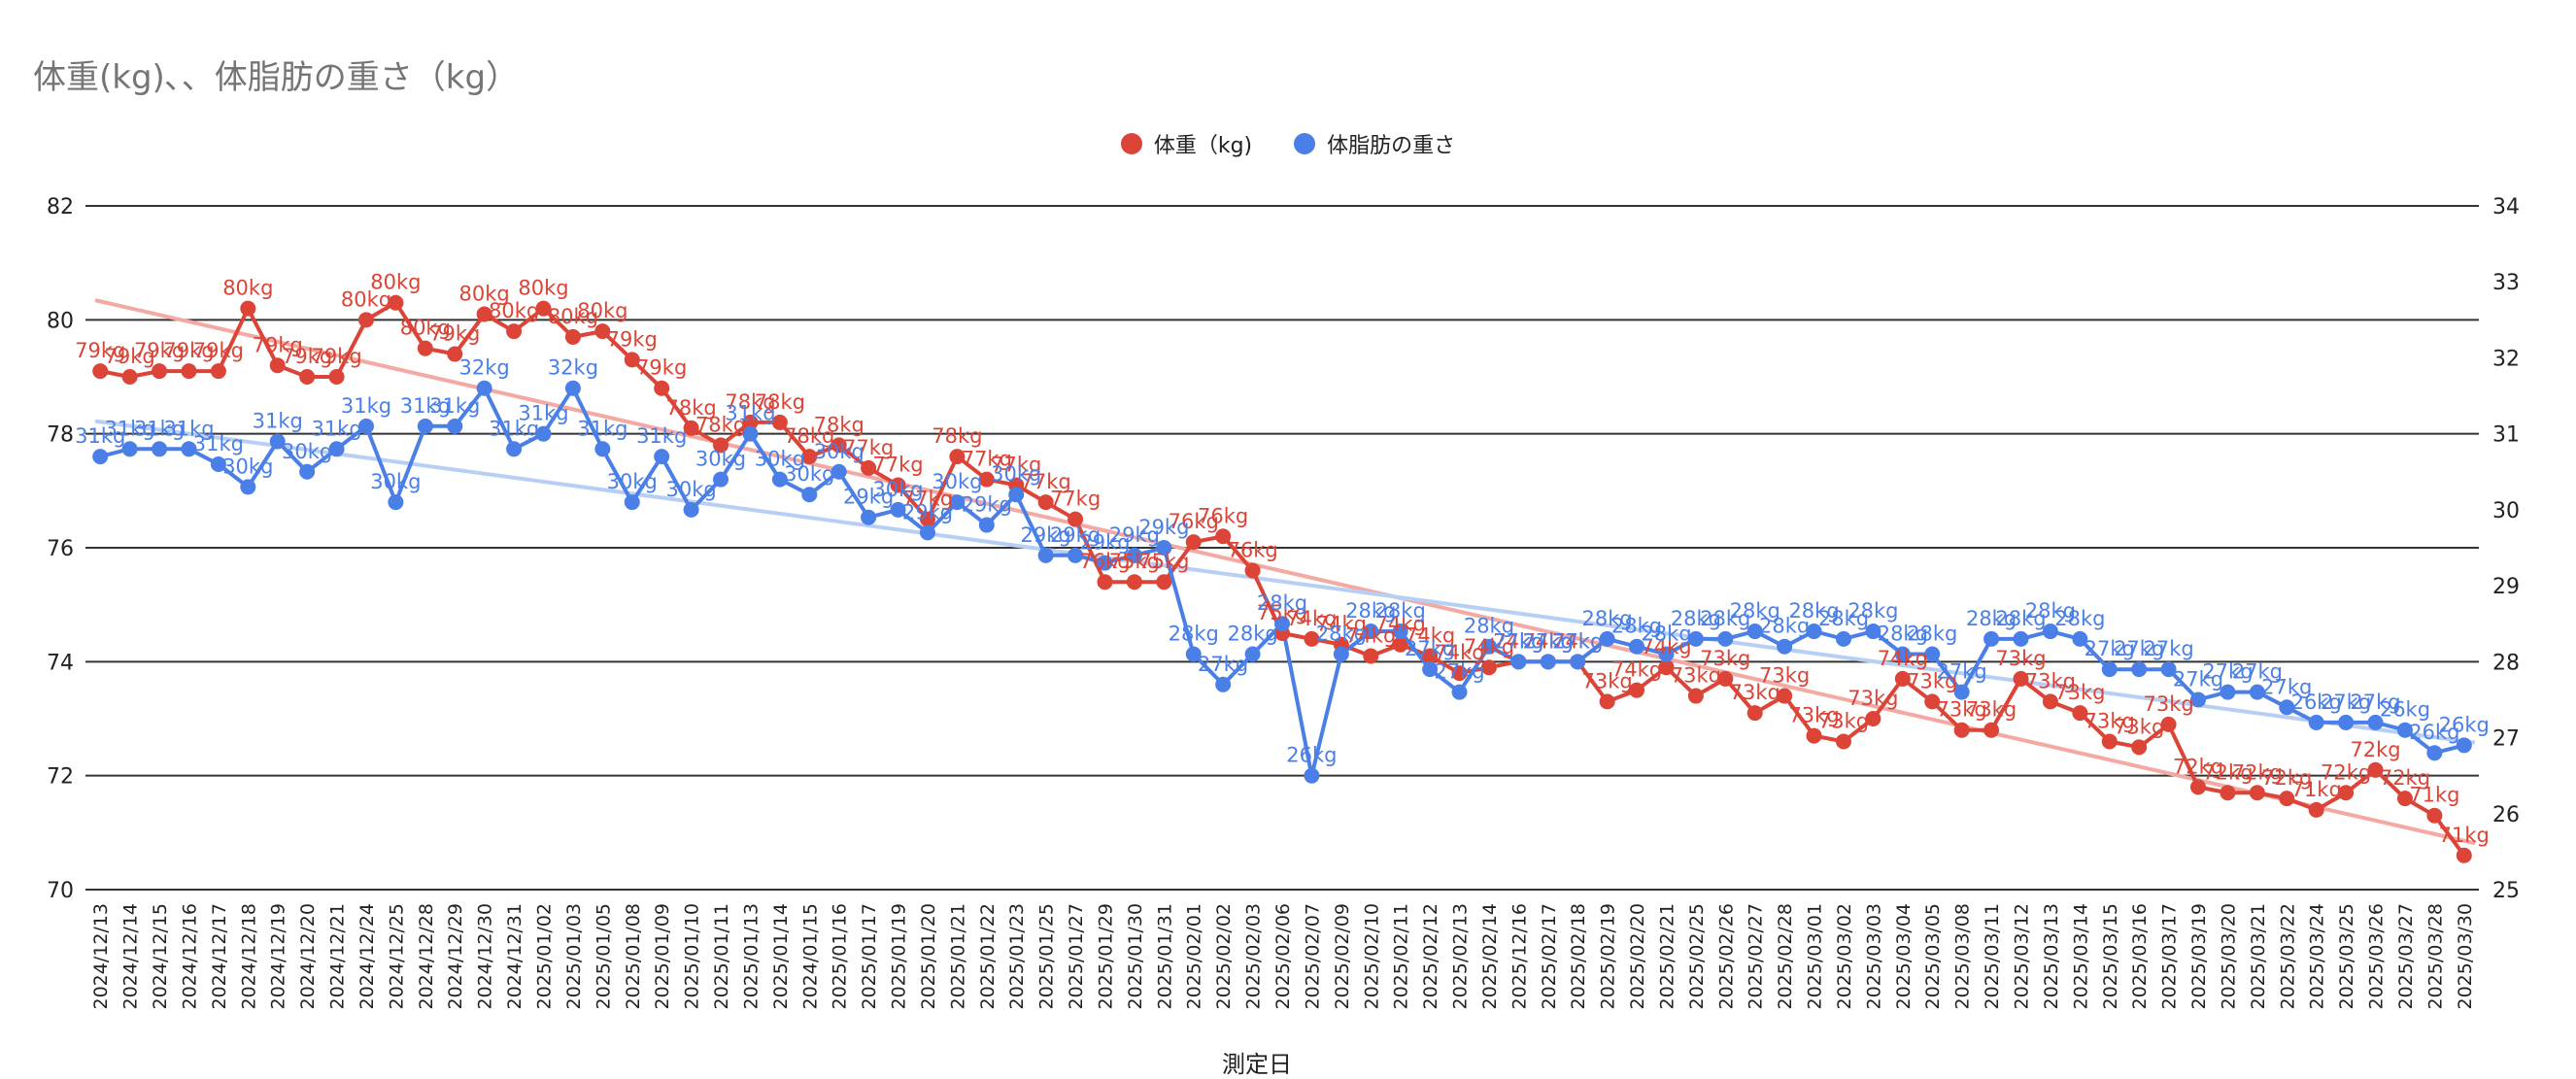  Describe the element at coordinates (1374, 143) in the screenshot. I see `legend-item-body-fat: 体脂肪の重さ` at that location.